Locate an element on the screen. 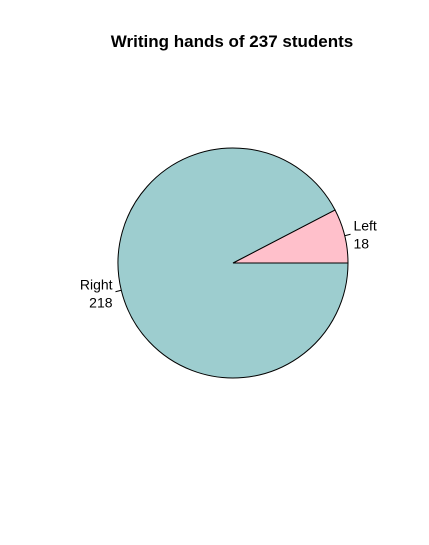 The height and width of the screenshot is (545, 429). pie-labels: Left 18 Right 218 is located at coordinates (228, 264).